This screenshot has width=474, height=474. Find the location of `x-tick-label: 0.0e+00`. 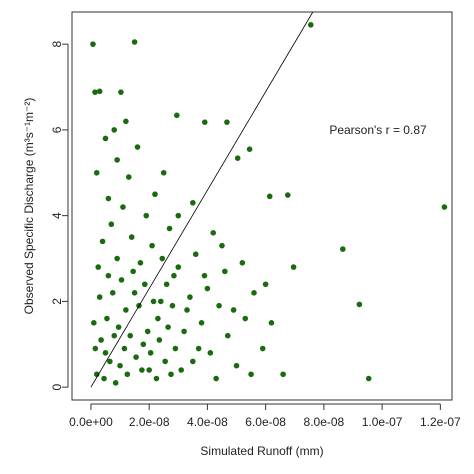

x-tick-label: 0.0e+00 is located at coordinates (91, 422).